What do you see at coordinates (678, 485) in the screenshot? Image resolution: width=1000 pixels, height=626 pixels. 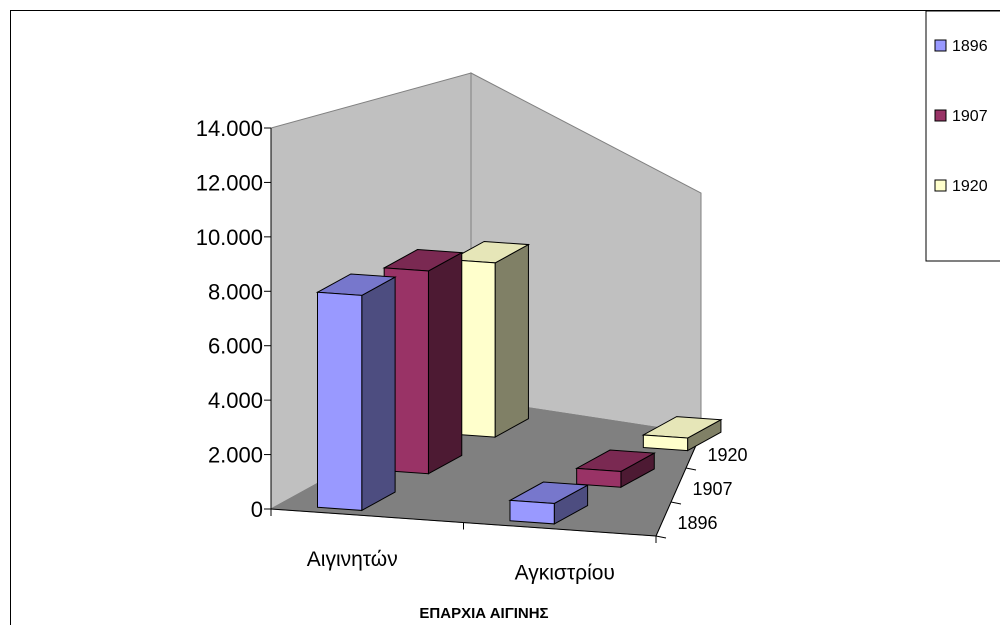 I see `depth-axis-line` at bounding box center [678, 485].